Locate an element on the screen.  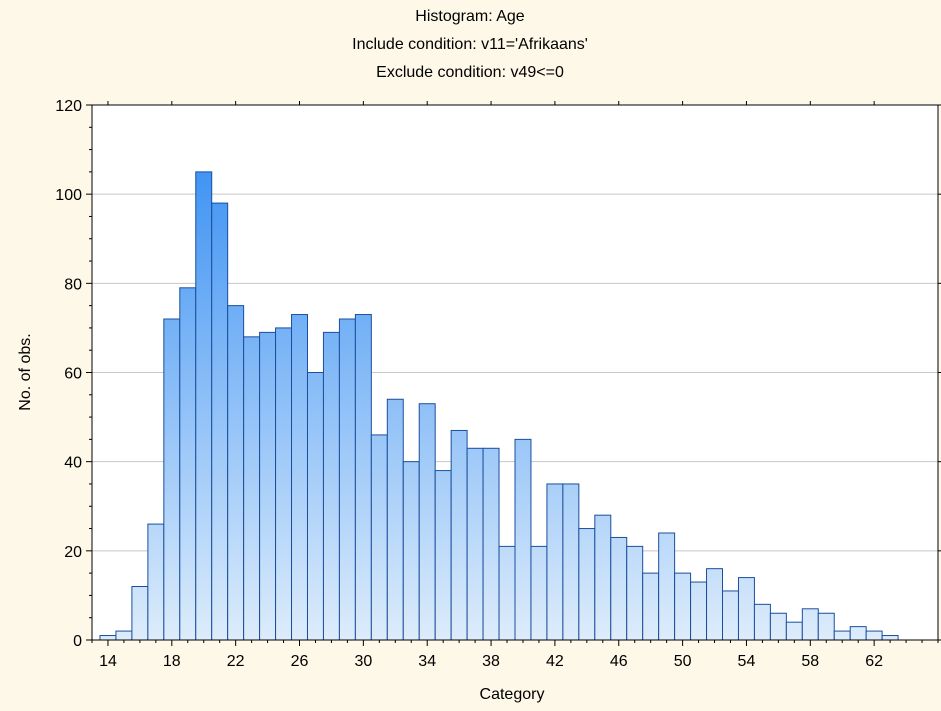
y-tick-label: 40 is located at coordinates (73, 463).